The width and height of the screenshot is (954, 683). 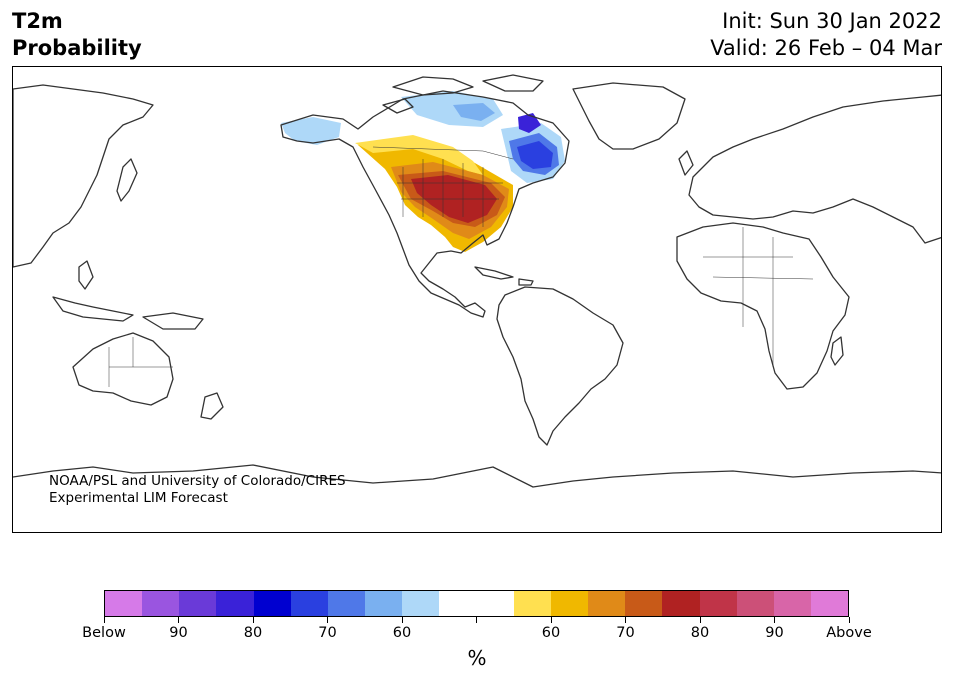 I want to click on anomaly-region-prairies, so click(x=419, y=155).